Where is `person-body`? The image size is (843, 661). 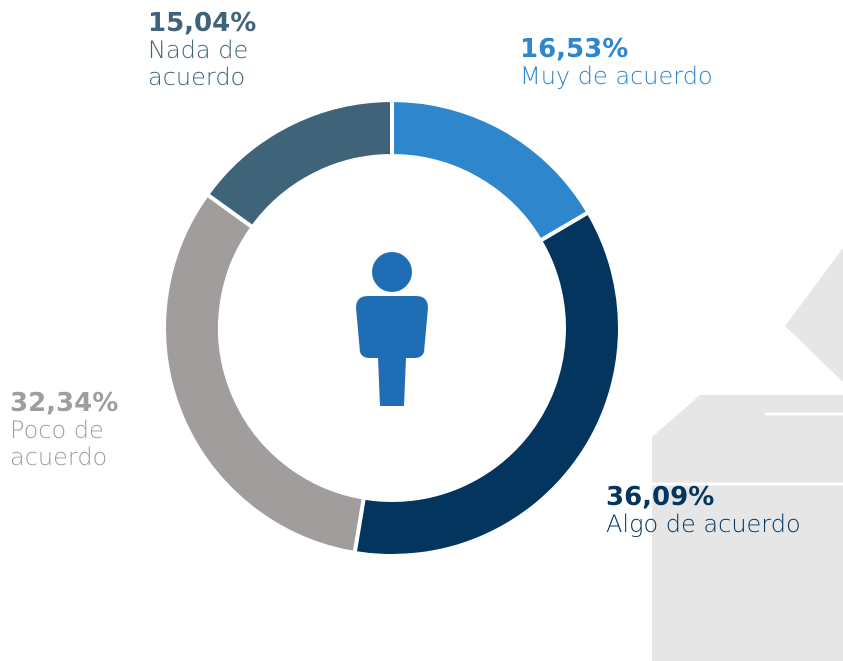
person-body is located at coordinates (392, 351).